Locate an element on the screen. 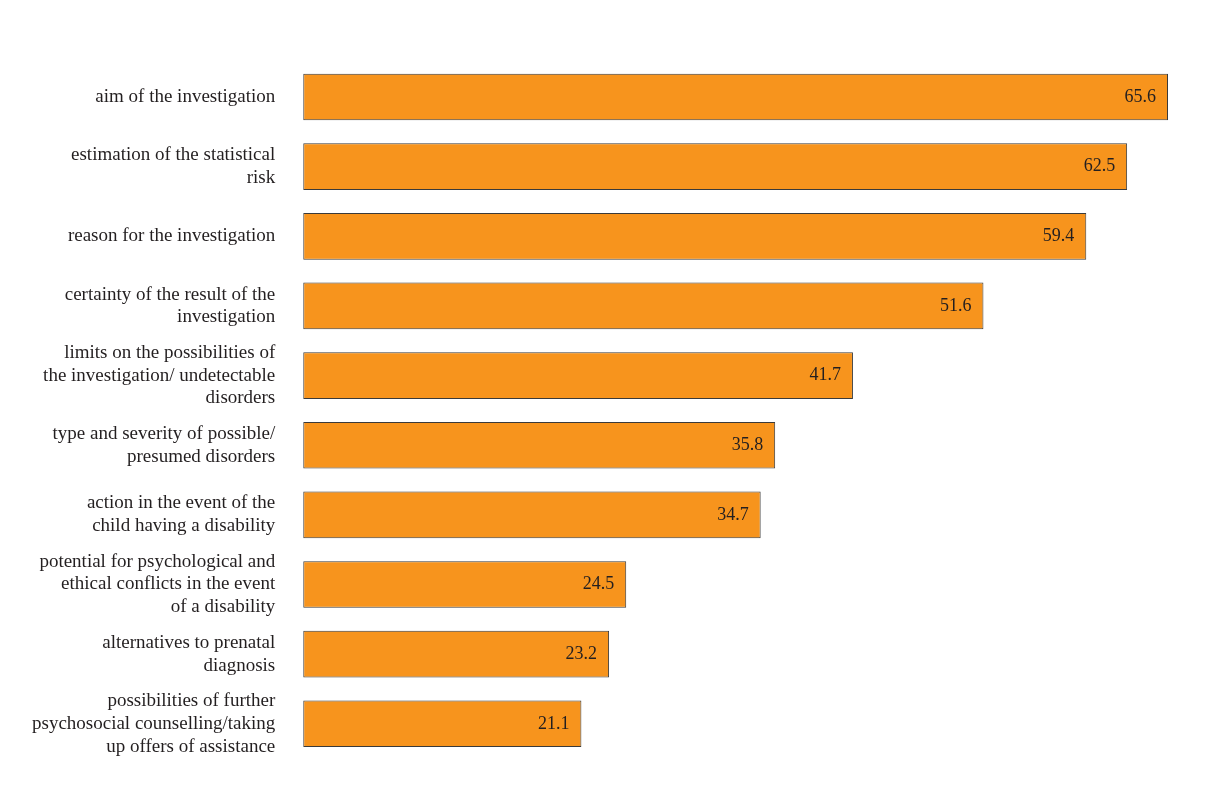 This screenshot has width=1228, height=798. y-tick-label: aim of the investigation is located at coordinates (185, 95).